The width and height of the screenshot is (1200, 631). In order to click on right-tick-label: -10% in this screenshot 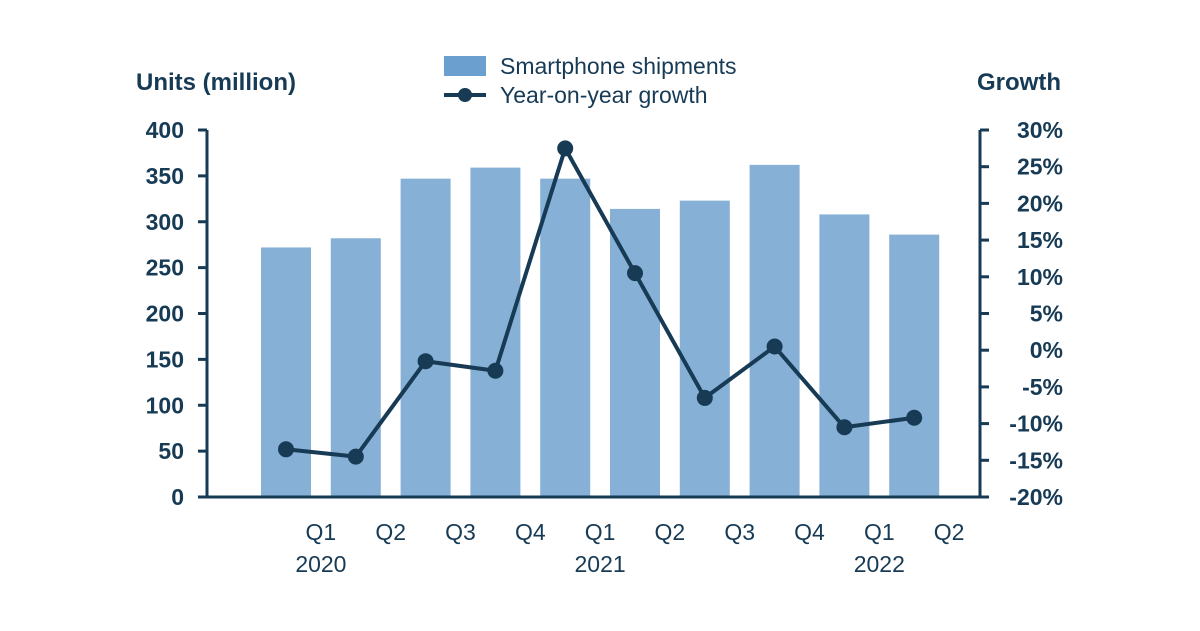, I will do `click(1036, 424)`.